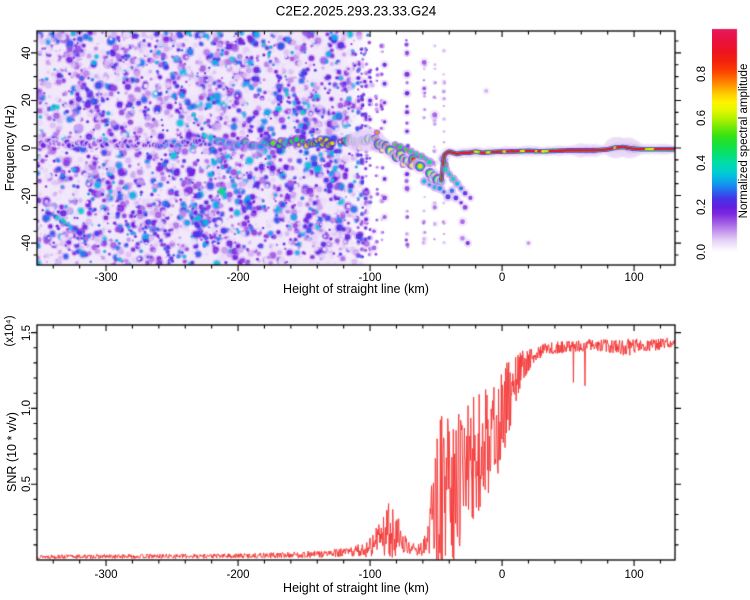  What do you see at coordinates (702, 252) in the screenshot?
I see `colorbar-tick-label: 0.0` at bounding box center [702, 252].